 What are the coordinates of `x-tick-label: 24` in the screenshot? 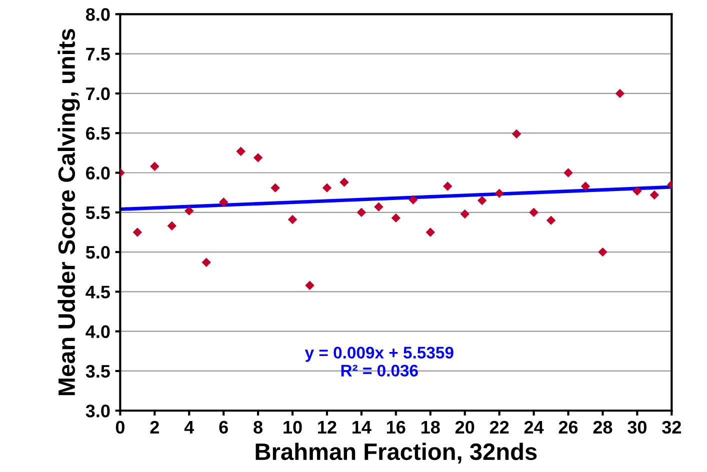 It's located at (534, 427).